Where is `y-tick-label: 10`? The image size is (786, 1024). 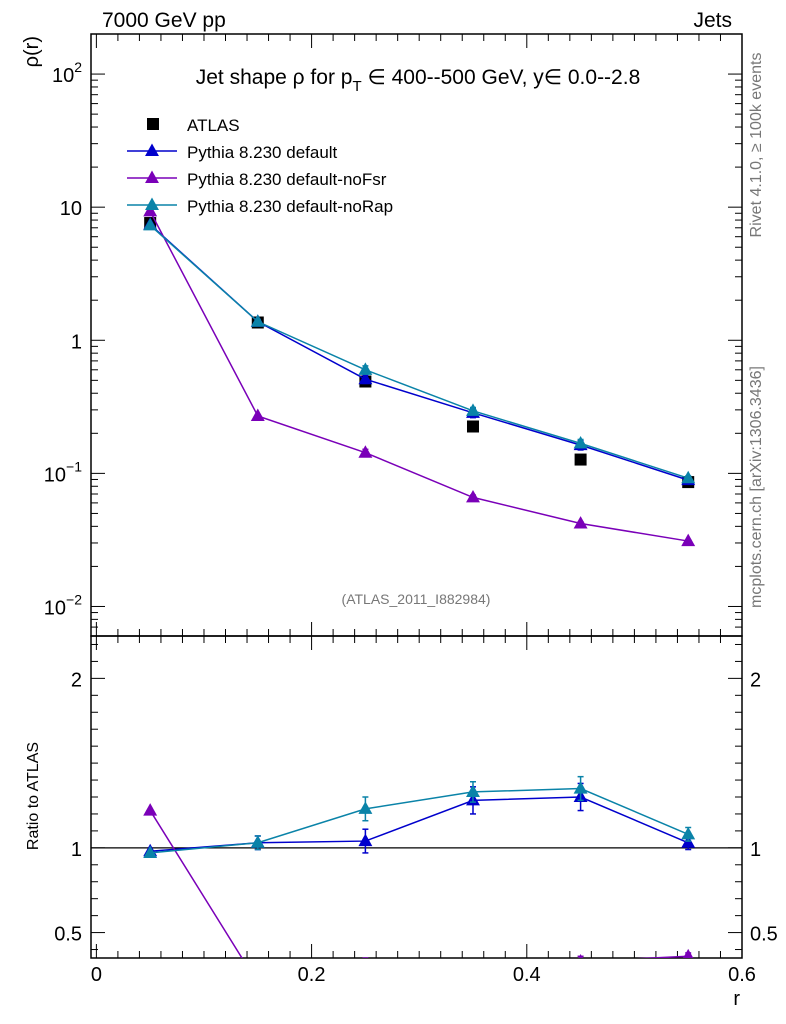 y-tick-label: 10 is located at coordinates (71, 209).